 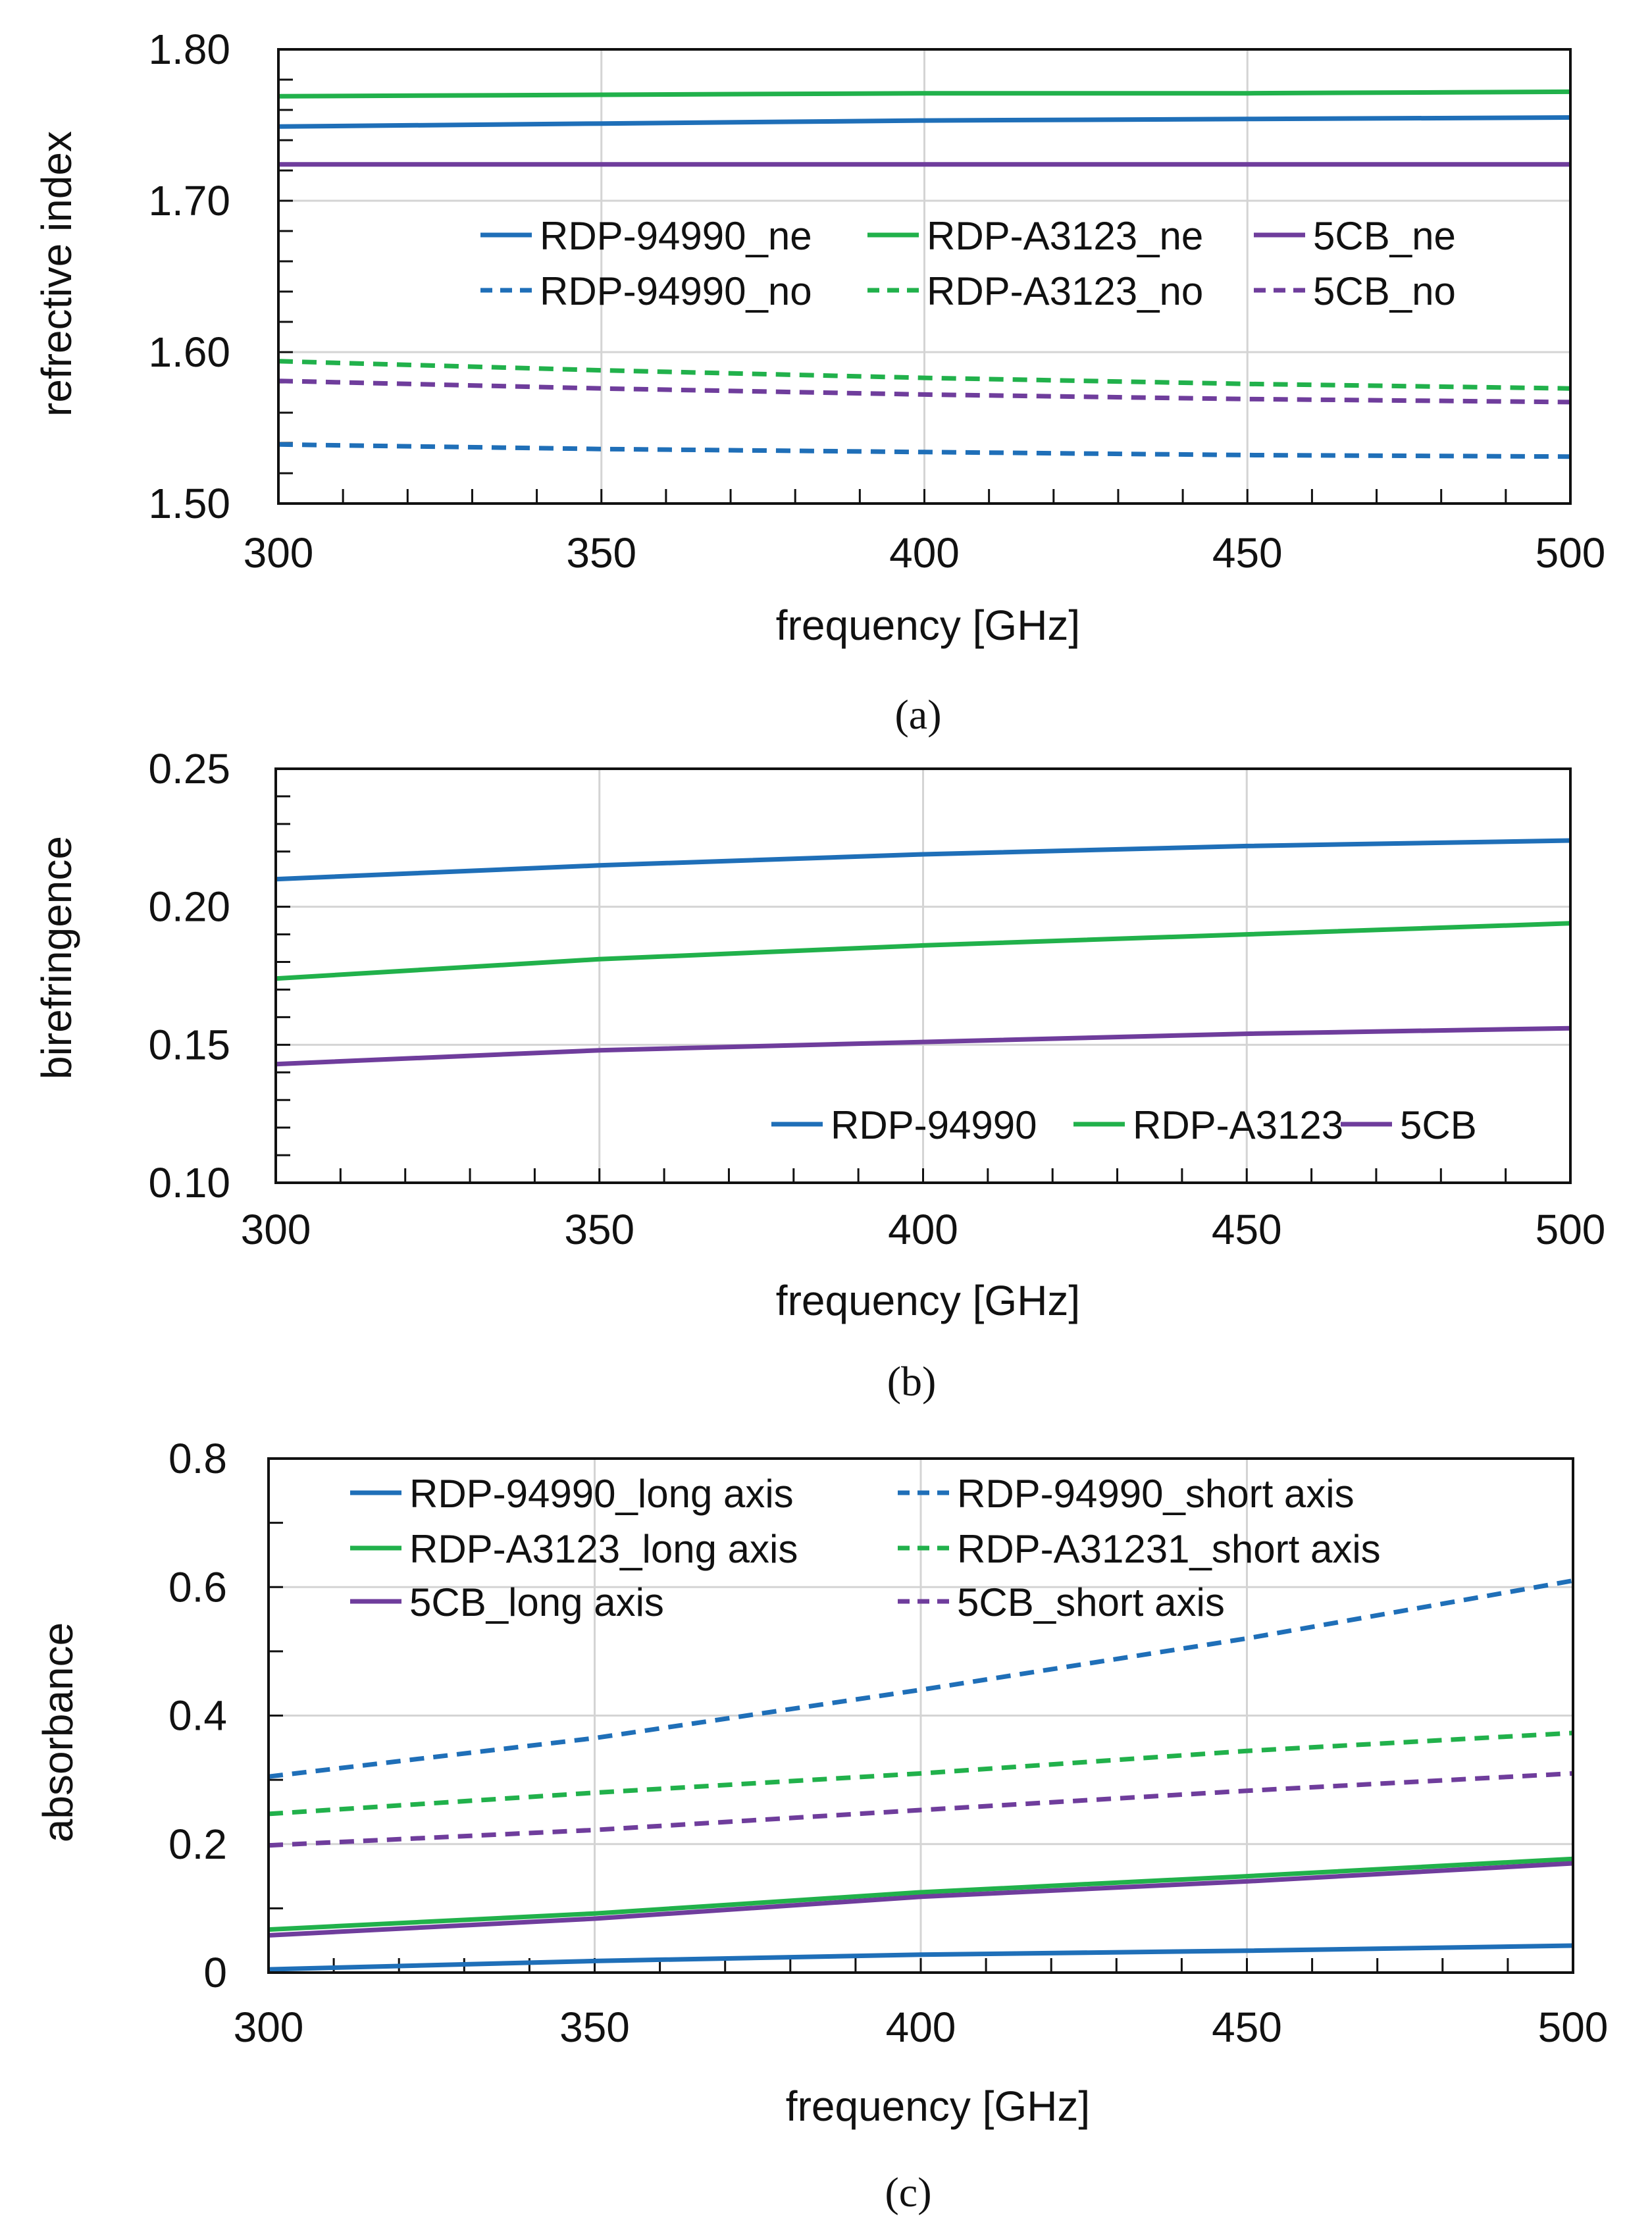 I want to click on y-tick-label: 1.70, so click(x=189, y=200).